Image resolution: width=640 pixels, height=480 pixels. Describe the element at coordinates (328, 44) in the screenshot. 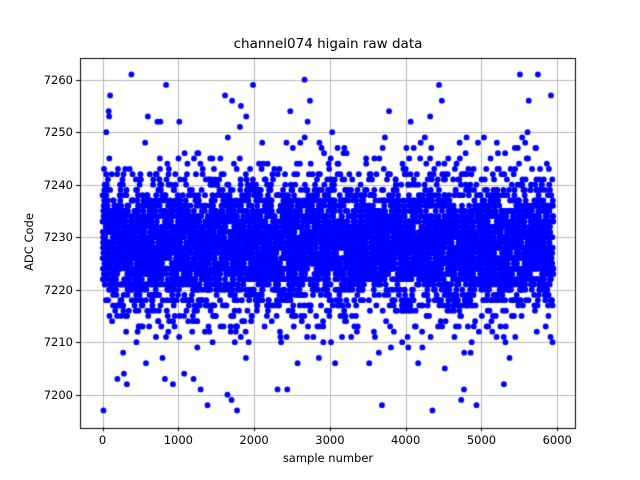

I see `chart-title: channel074 higain raw data` at that location.